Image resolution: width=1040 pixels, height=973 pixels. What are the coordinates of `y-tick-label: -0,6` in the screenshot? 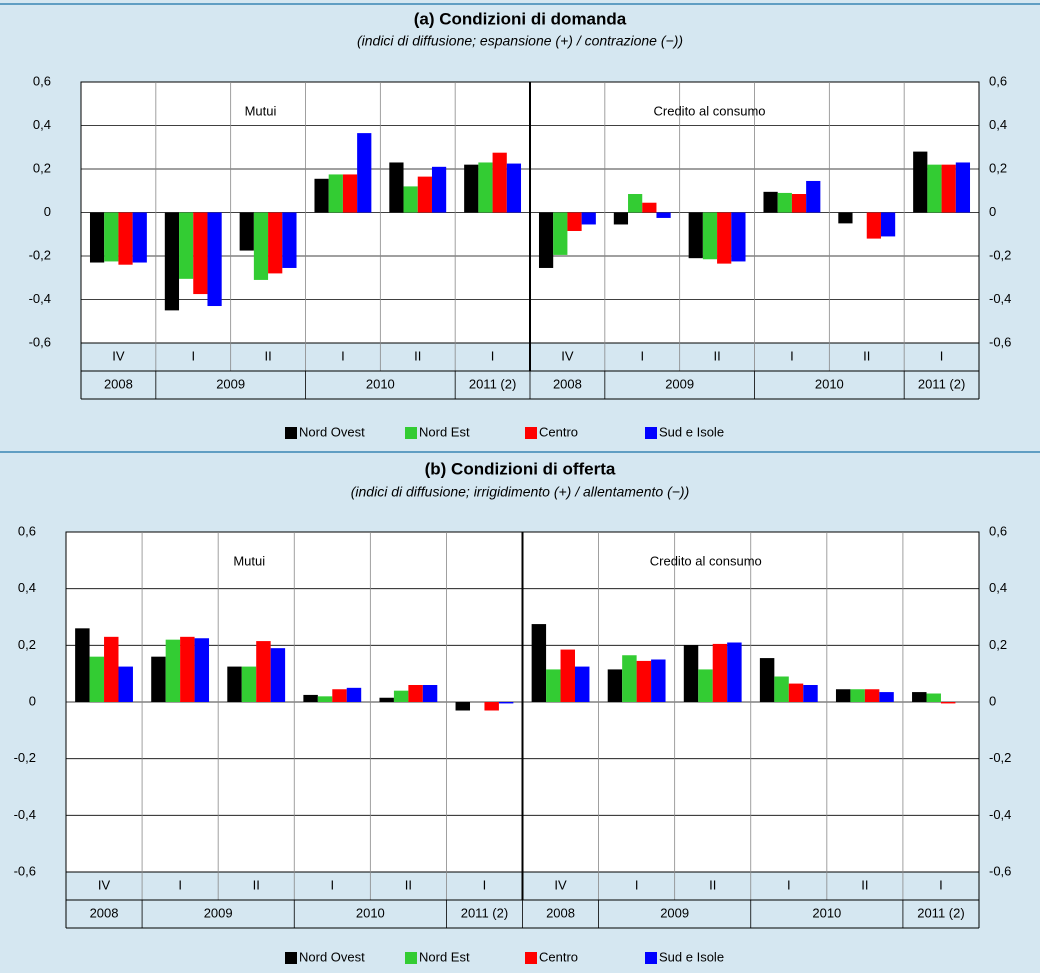 It's located at (40, 341).